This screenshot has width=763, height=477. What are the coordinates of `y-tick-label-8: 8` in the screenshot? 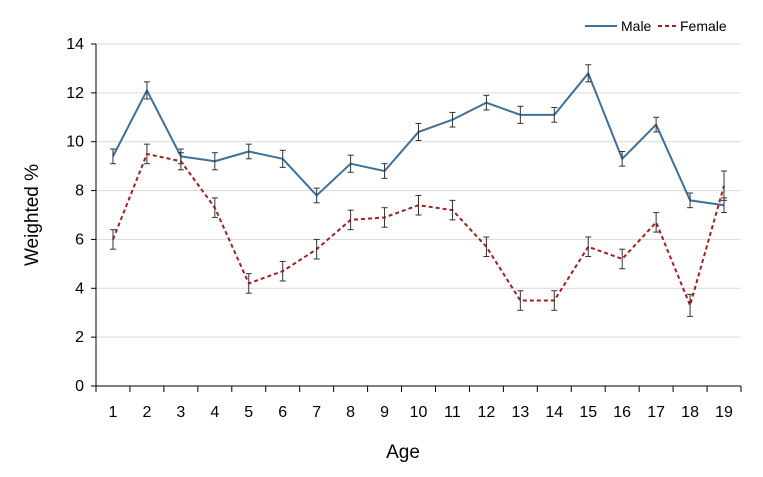 It's located at (79, 191).